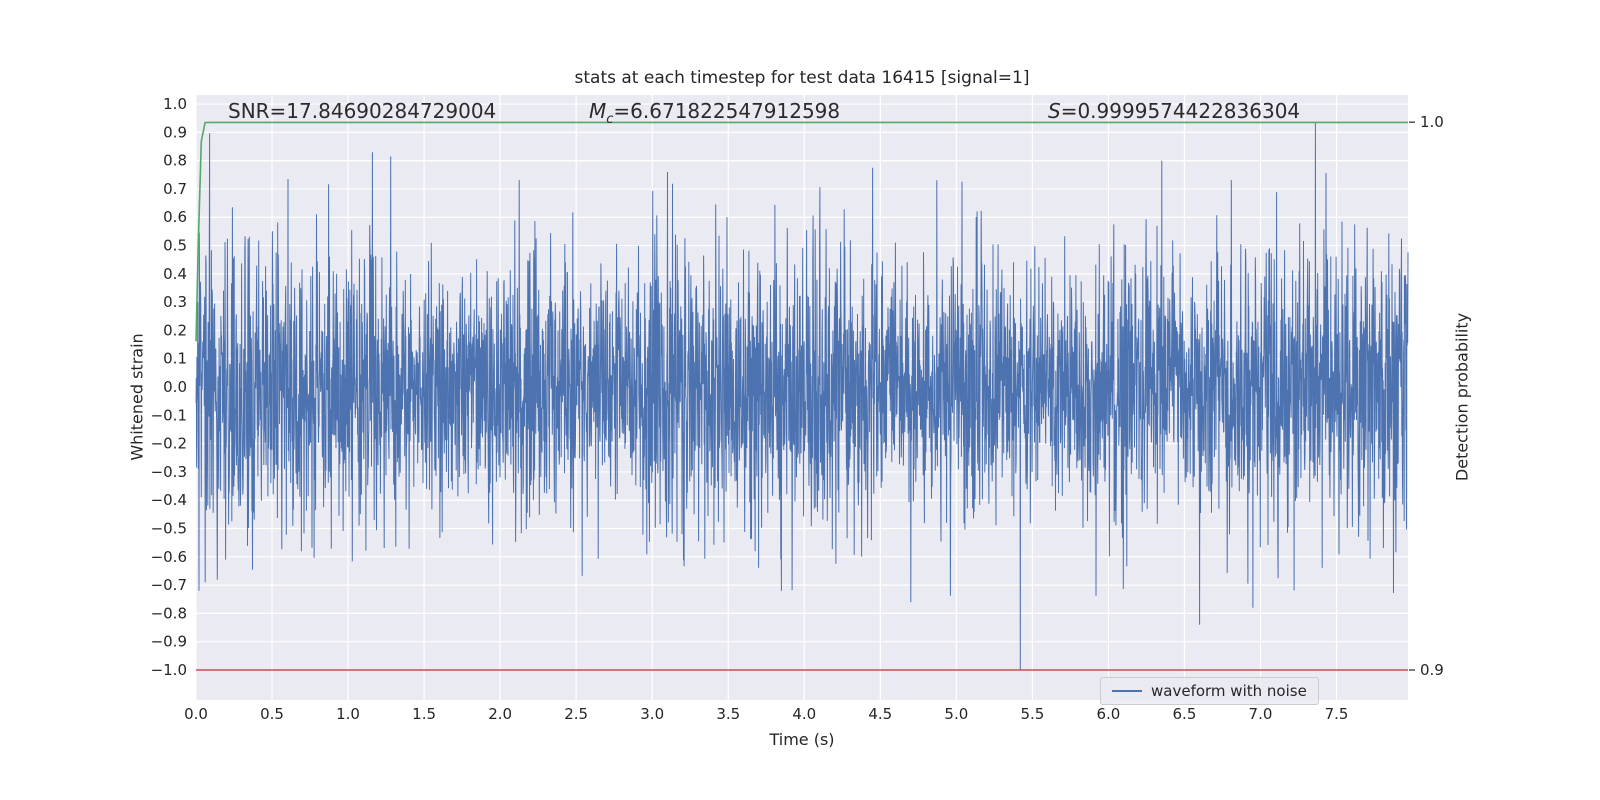  Describe the element at coordinates (802, 739) in the screenshot. I see `x-axis-label: Time (s)` at that location.